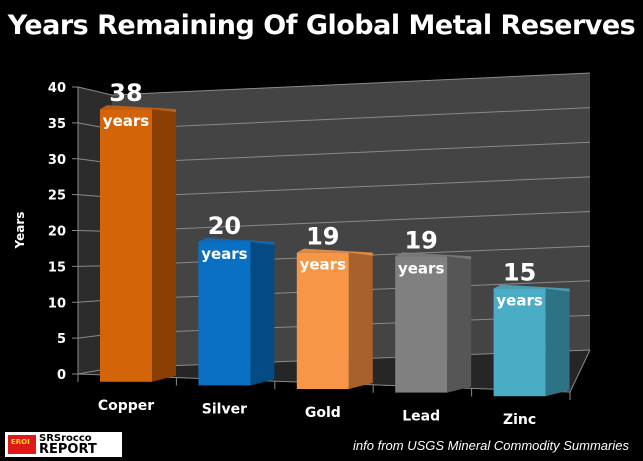 The width and height of the screenshot is (643, 461). I want to click on y-tick-label: 0, so click(61, 375).